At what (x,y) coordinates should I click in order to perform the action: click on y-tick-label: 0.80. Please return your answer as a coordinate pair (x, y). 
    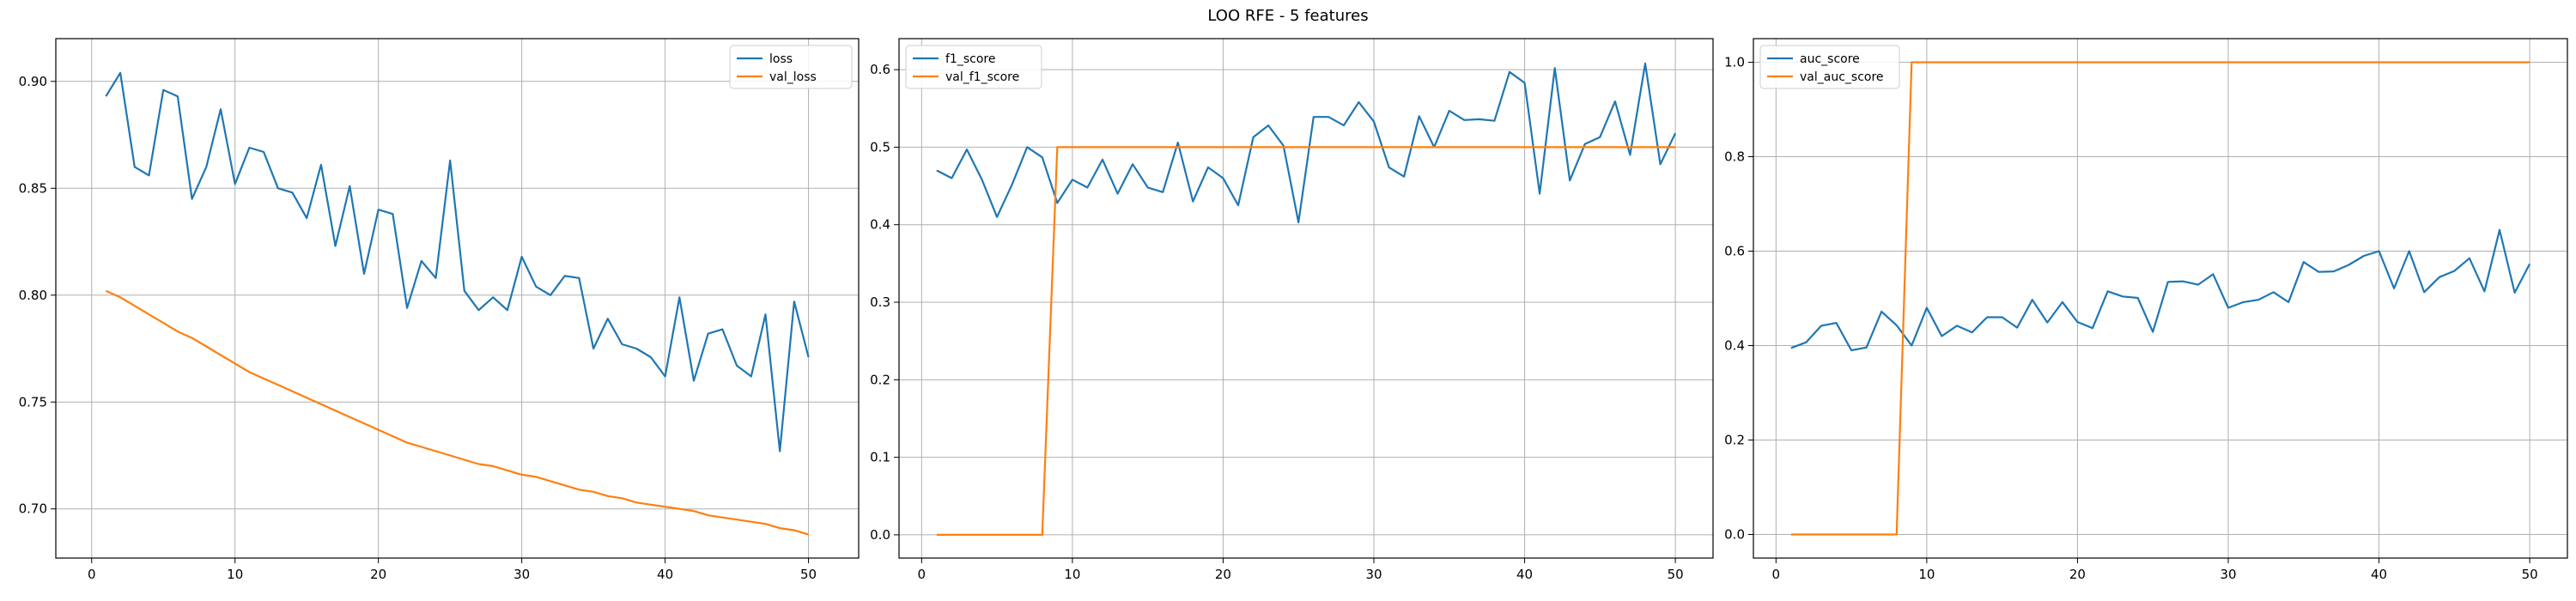
    Looking at the image, I should click on (33, 295).